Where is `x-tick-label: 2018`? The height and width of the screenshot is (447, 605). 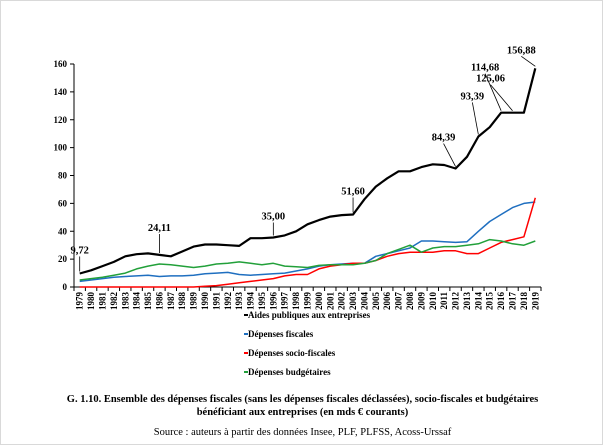 x-tick-label: 2018 is located at coordinates (524, 301).